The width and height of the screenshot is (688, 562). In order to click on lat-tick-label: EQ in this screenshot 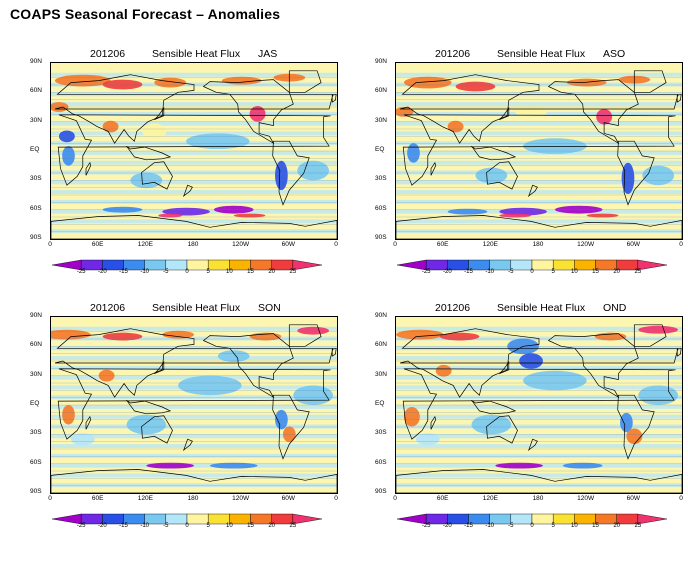, I will do `click(380, 403)`.